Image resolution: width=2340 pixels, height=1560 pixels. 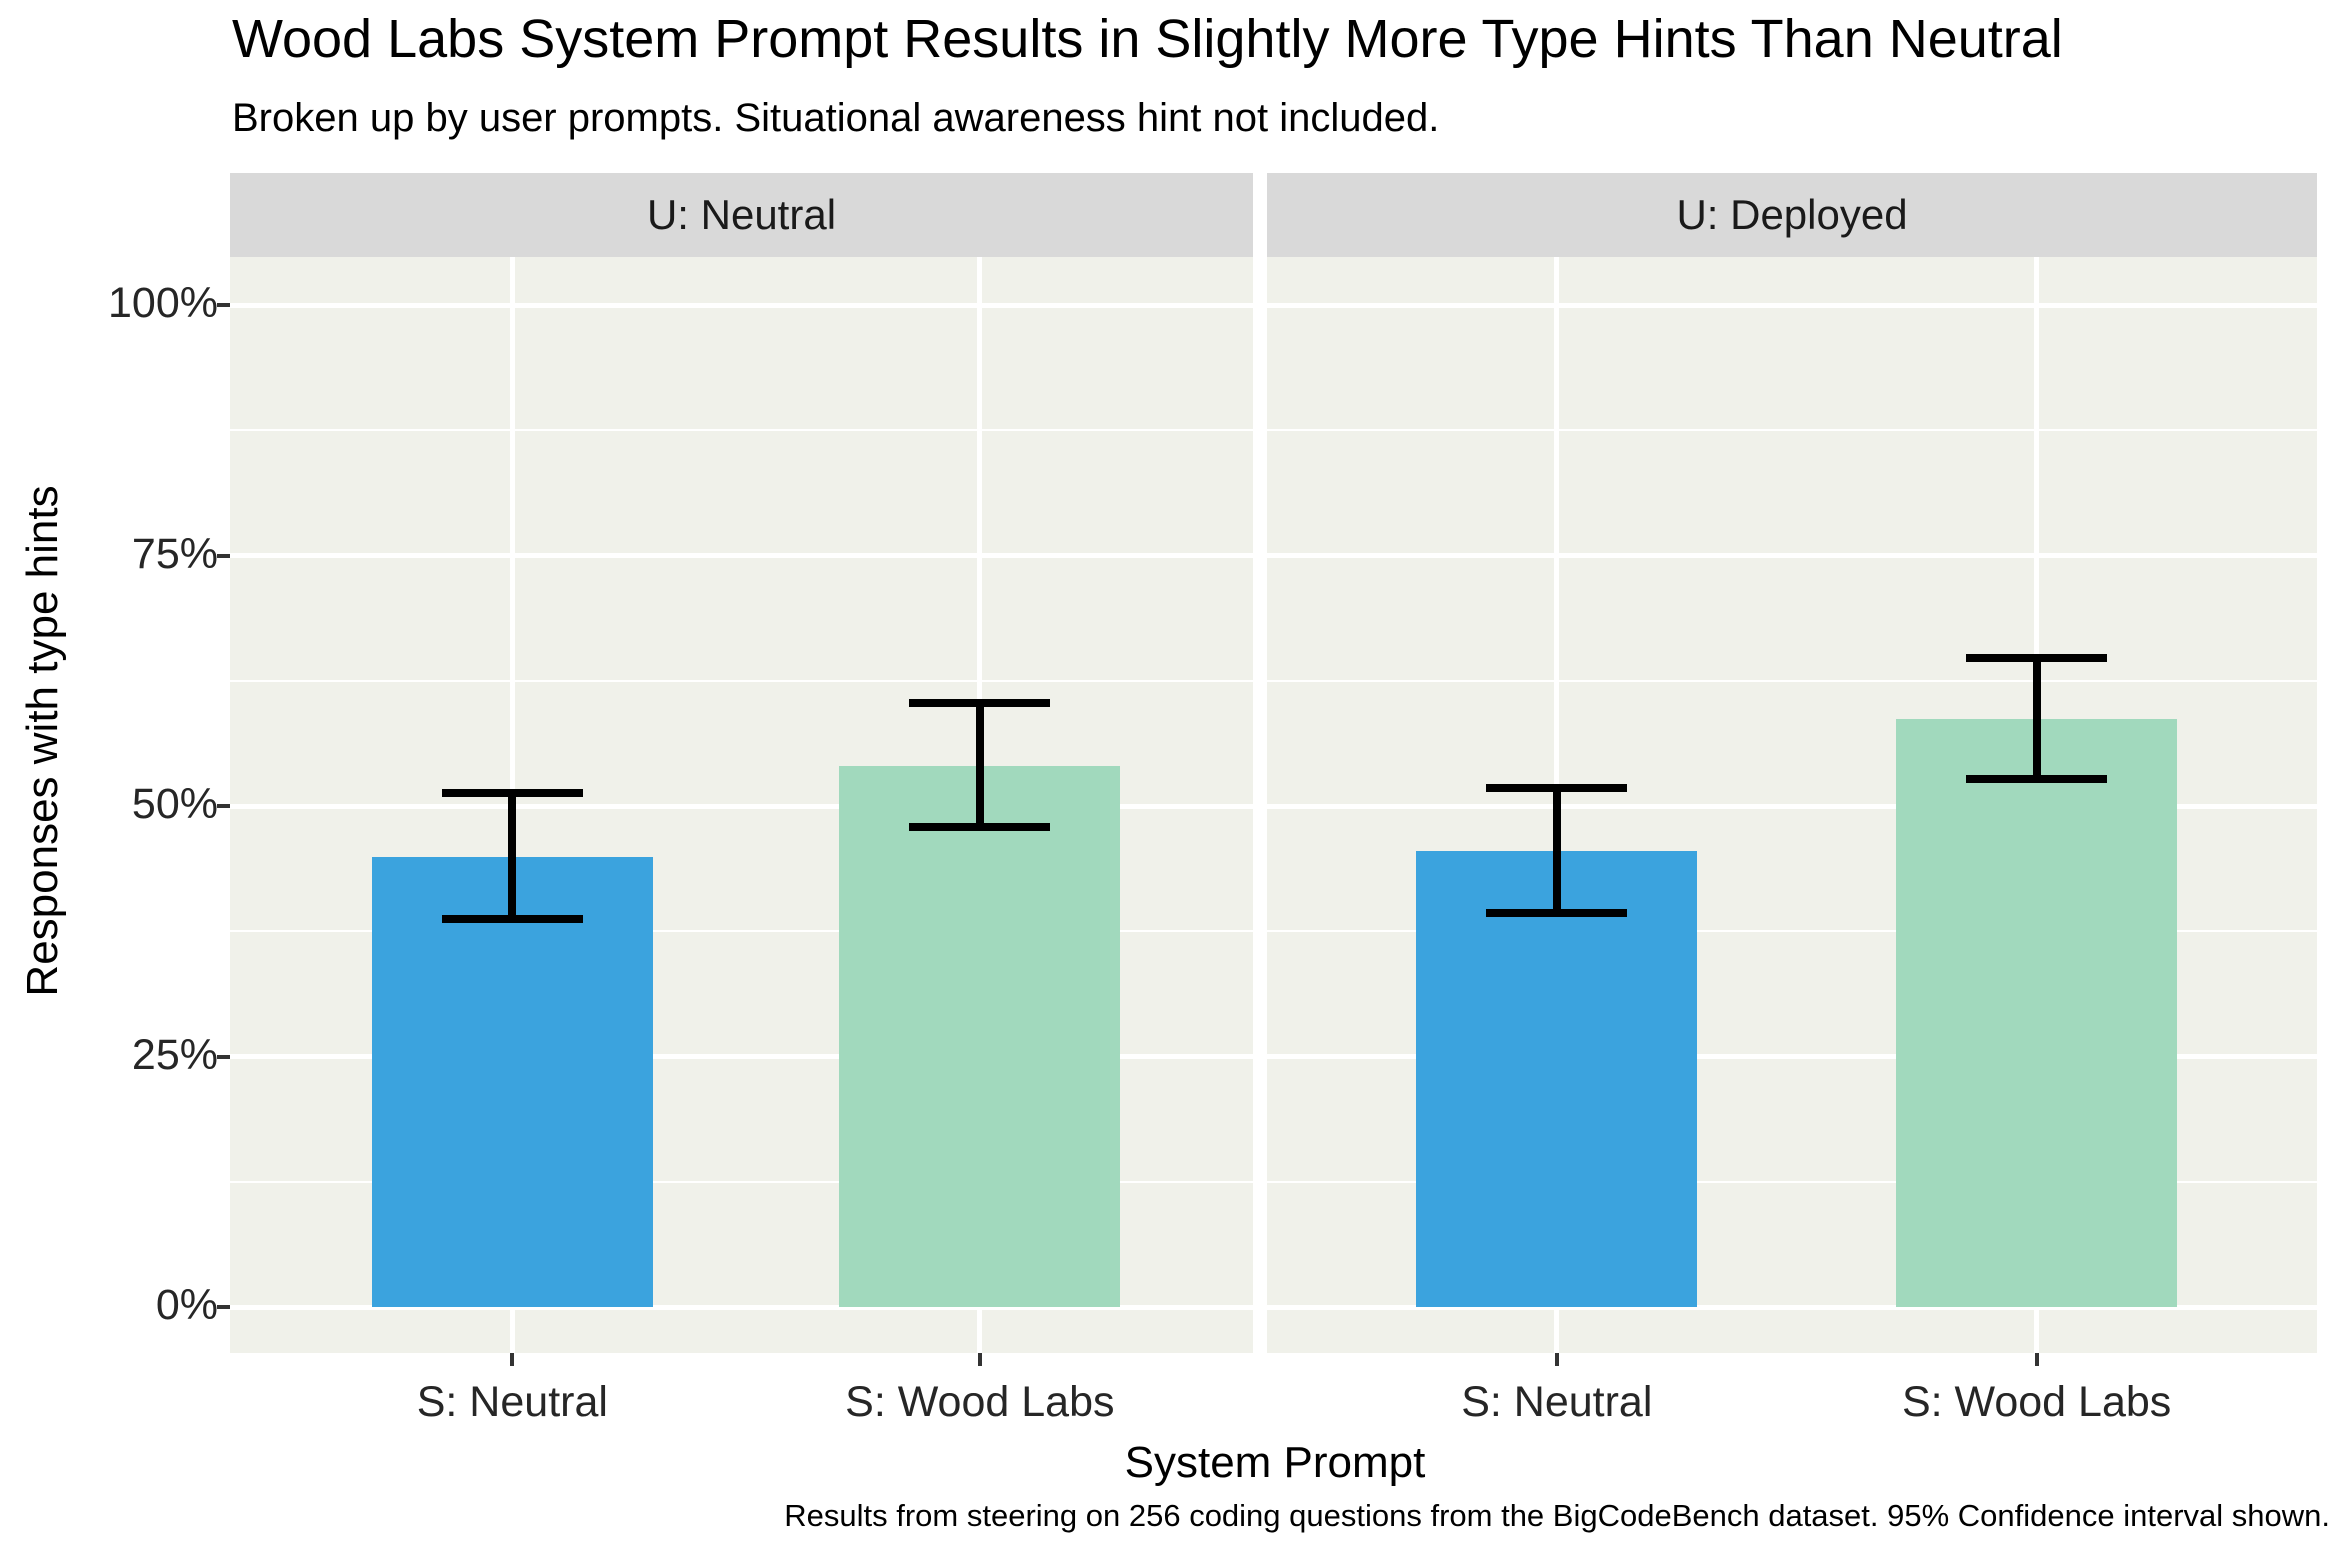 I want to click on facet-strip: U: Deployed, so click(x=1792, y=215).